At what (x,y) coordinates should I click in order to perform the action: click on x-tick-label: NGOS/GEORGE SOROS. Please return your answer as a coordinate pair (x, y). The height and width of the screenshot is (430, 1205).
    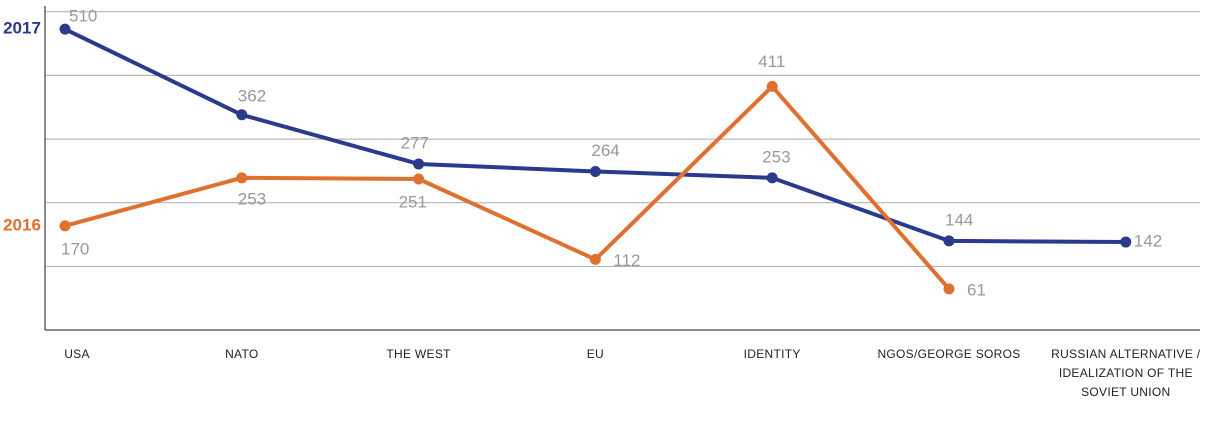
    Looking at the image, I should click on (949, 354).